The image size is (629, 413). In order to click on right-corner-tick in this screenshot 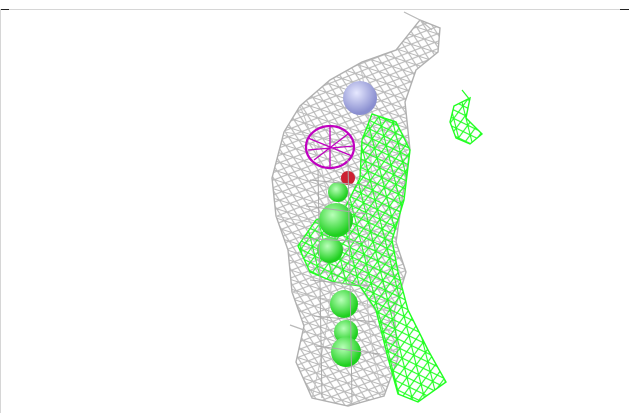, I will do `click(624, 9)`.